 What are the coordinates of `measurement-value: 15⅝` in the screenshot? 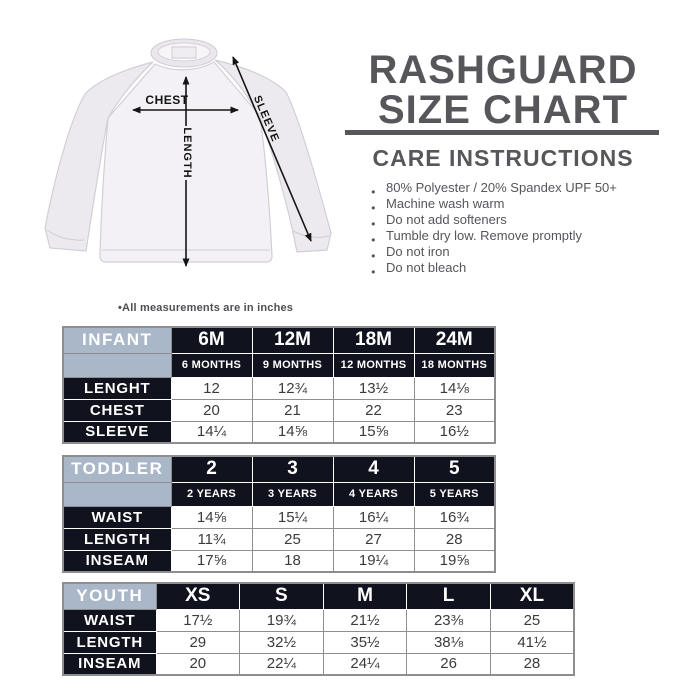 It's located at (373, 432).